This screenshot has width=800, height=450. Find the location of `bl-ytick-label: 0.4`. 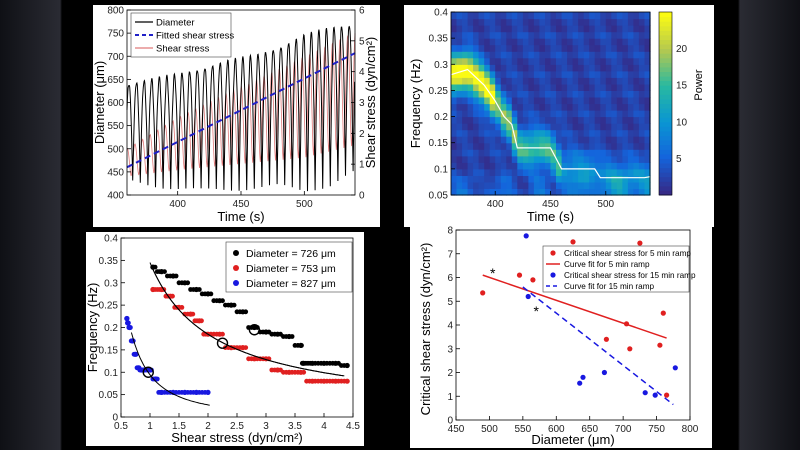

bl-ytick-label: 0.4 is located at coordinates (111, 239).